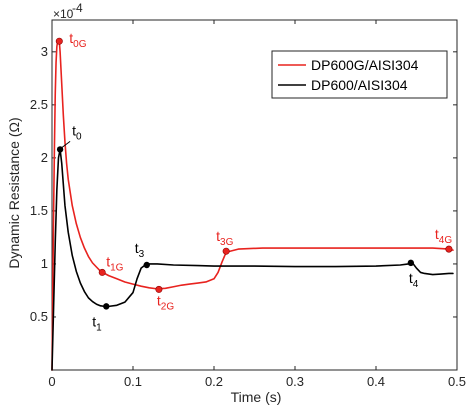 The height and width of the screenshot is (415, 474). Describe the element at coordinates (44, 157) in the screenshot. I see `y-tick-label: 2` at that location.